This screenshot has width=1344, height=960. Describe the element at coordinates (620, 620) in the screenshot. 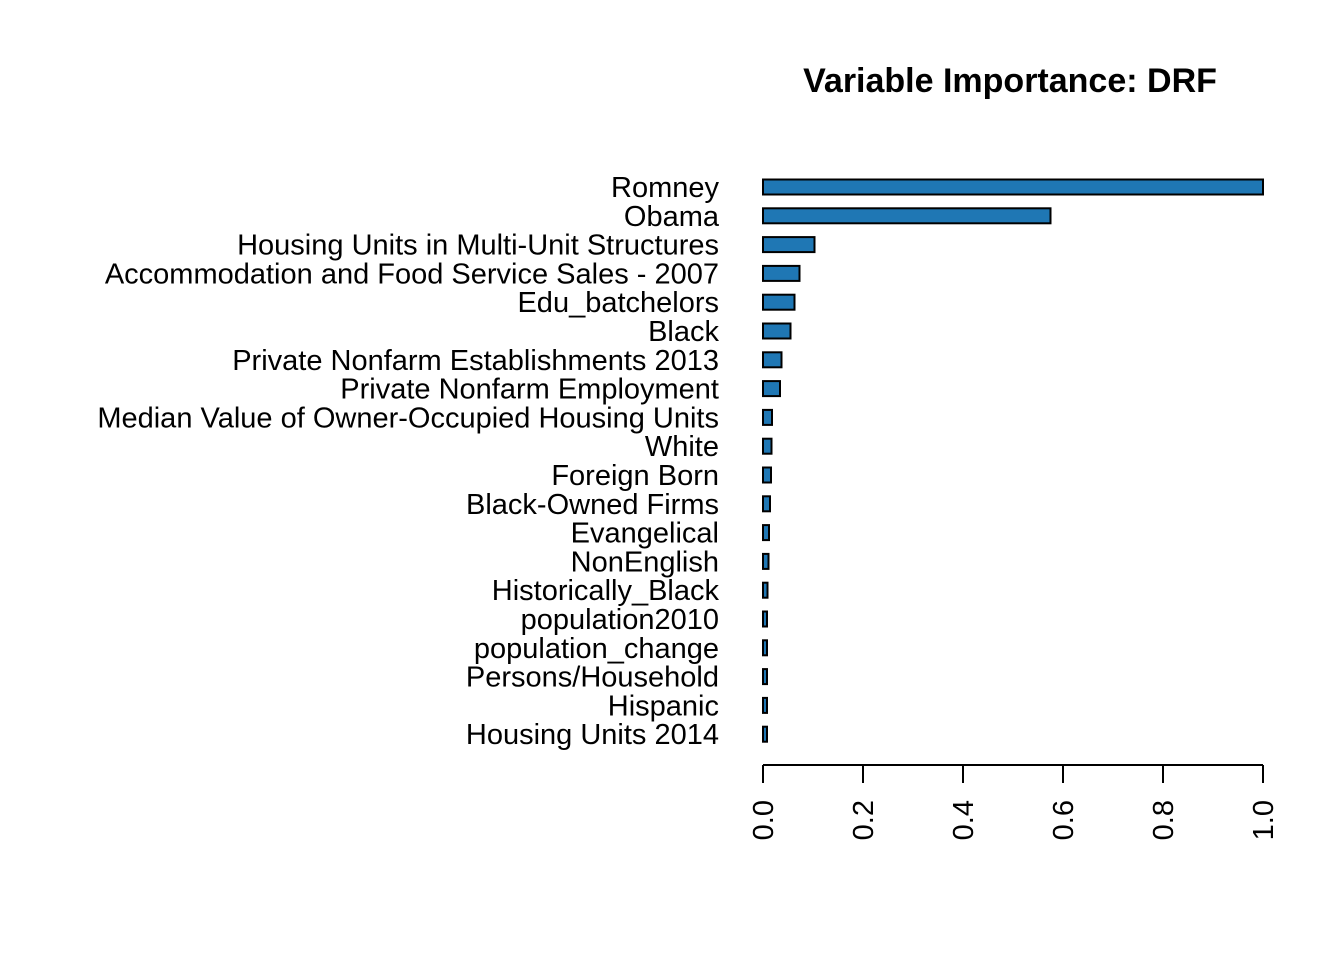

I see `category-label: population2010` at that location.